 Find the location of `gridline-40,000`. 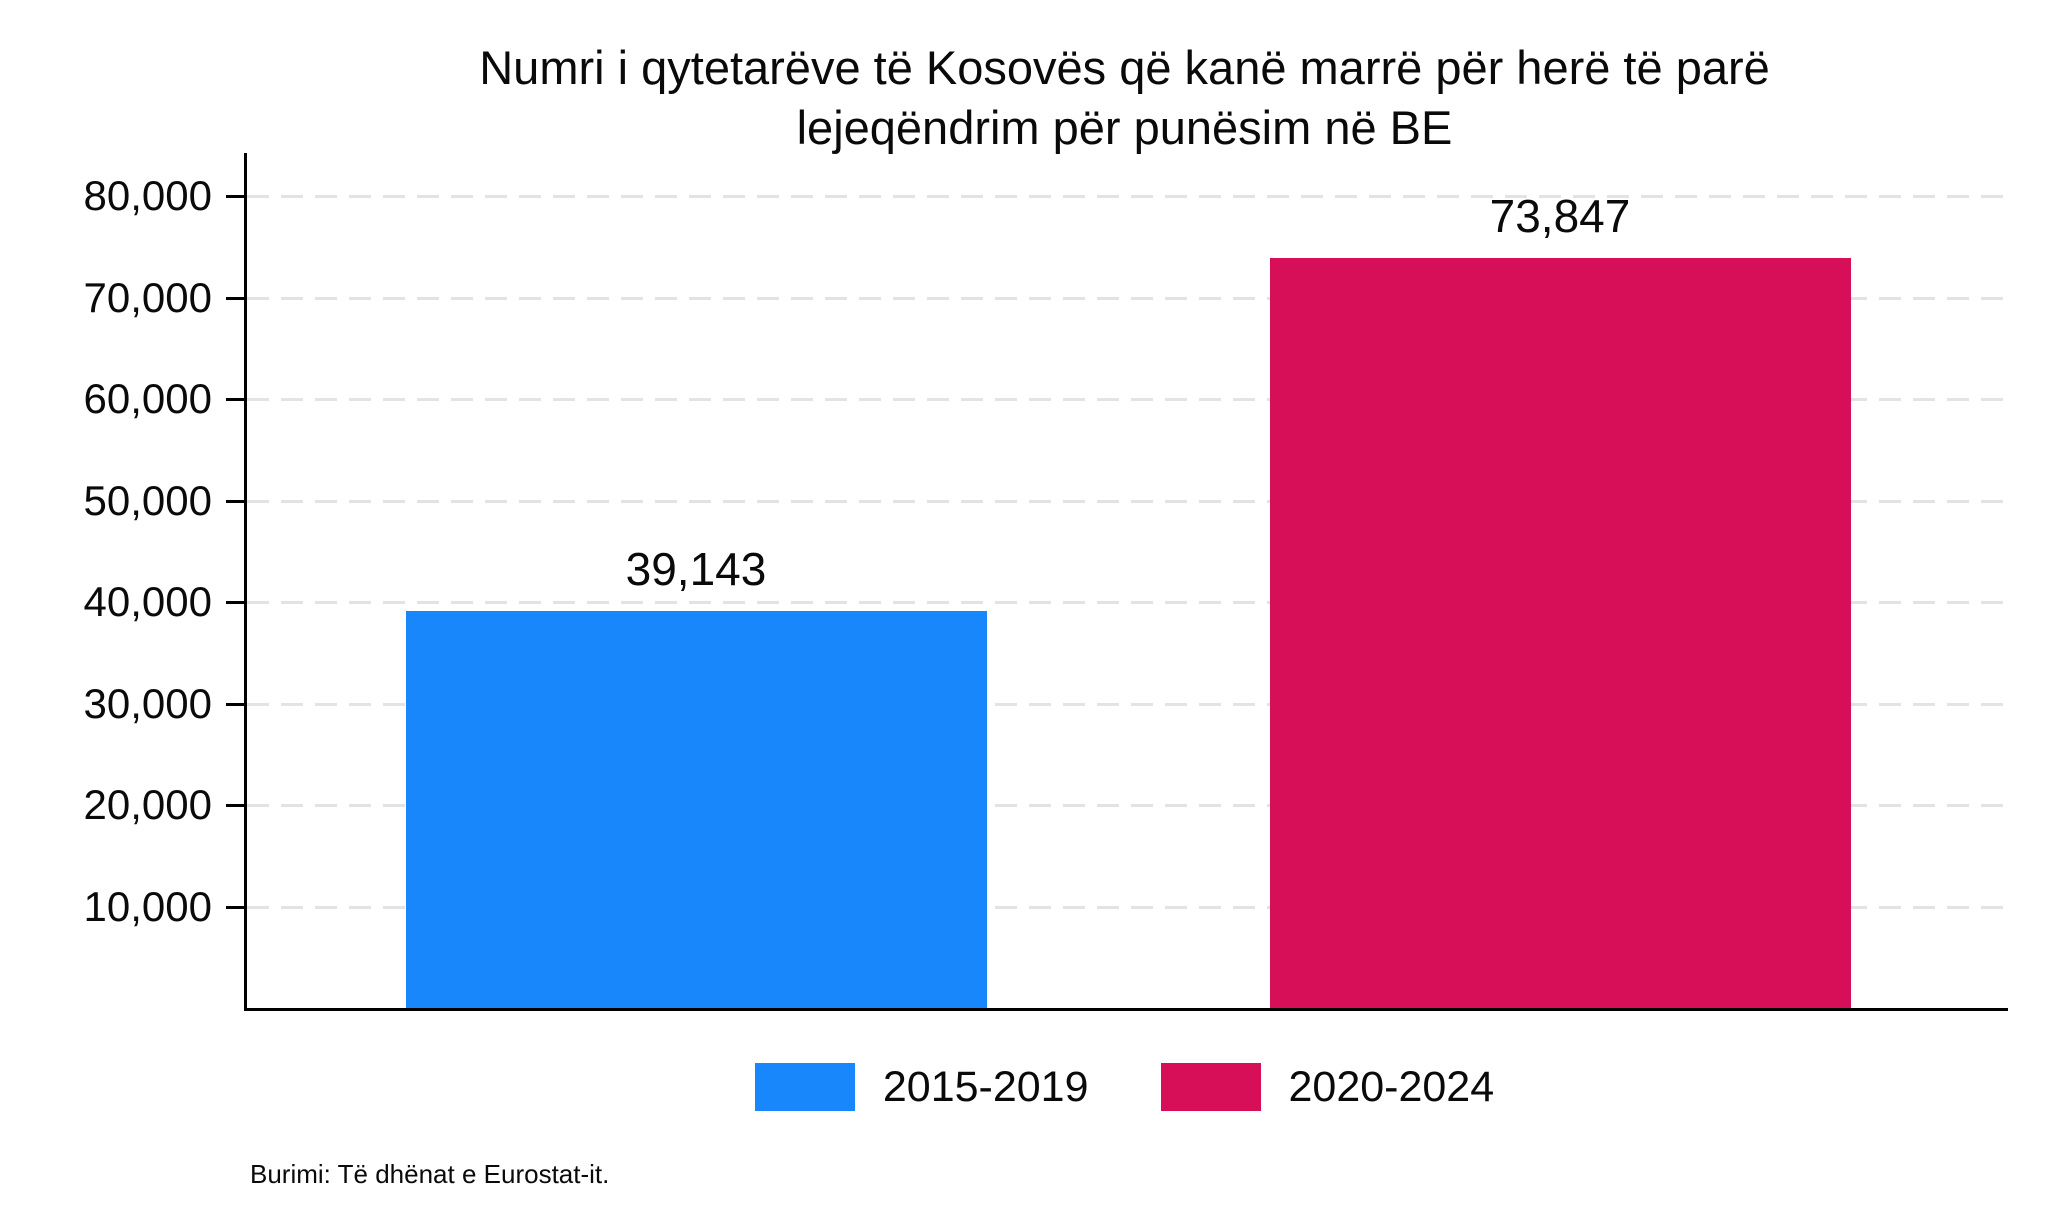

gridline-40,000 is located at coordinates (1127, 602).